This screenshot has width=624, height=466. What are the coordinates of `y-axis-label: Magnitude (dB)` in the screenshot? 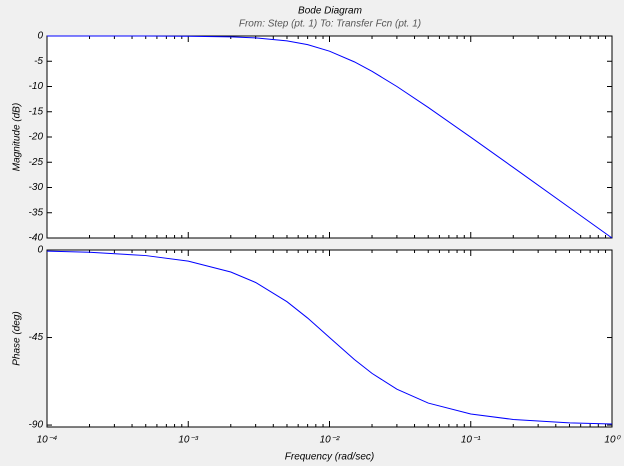 It's located at (17, 137).